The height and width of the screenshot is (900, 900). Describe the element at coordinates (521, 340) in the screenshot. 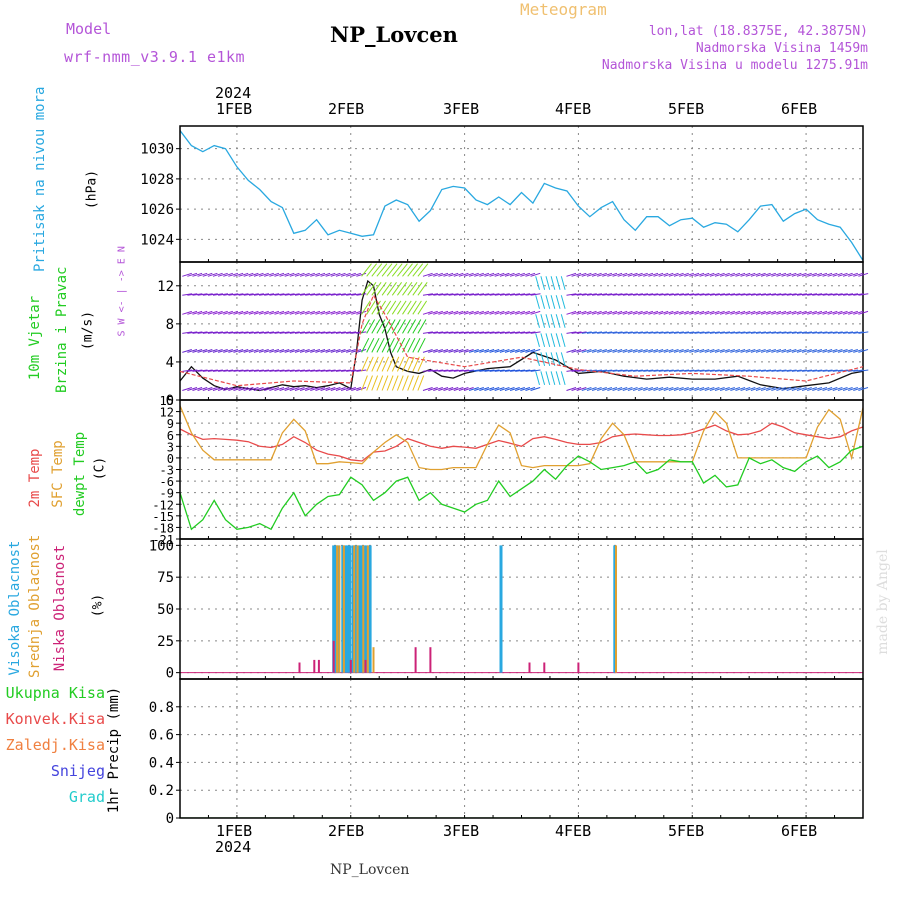

I see `wind-gust-line` at that location.